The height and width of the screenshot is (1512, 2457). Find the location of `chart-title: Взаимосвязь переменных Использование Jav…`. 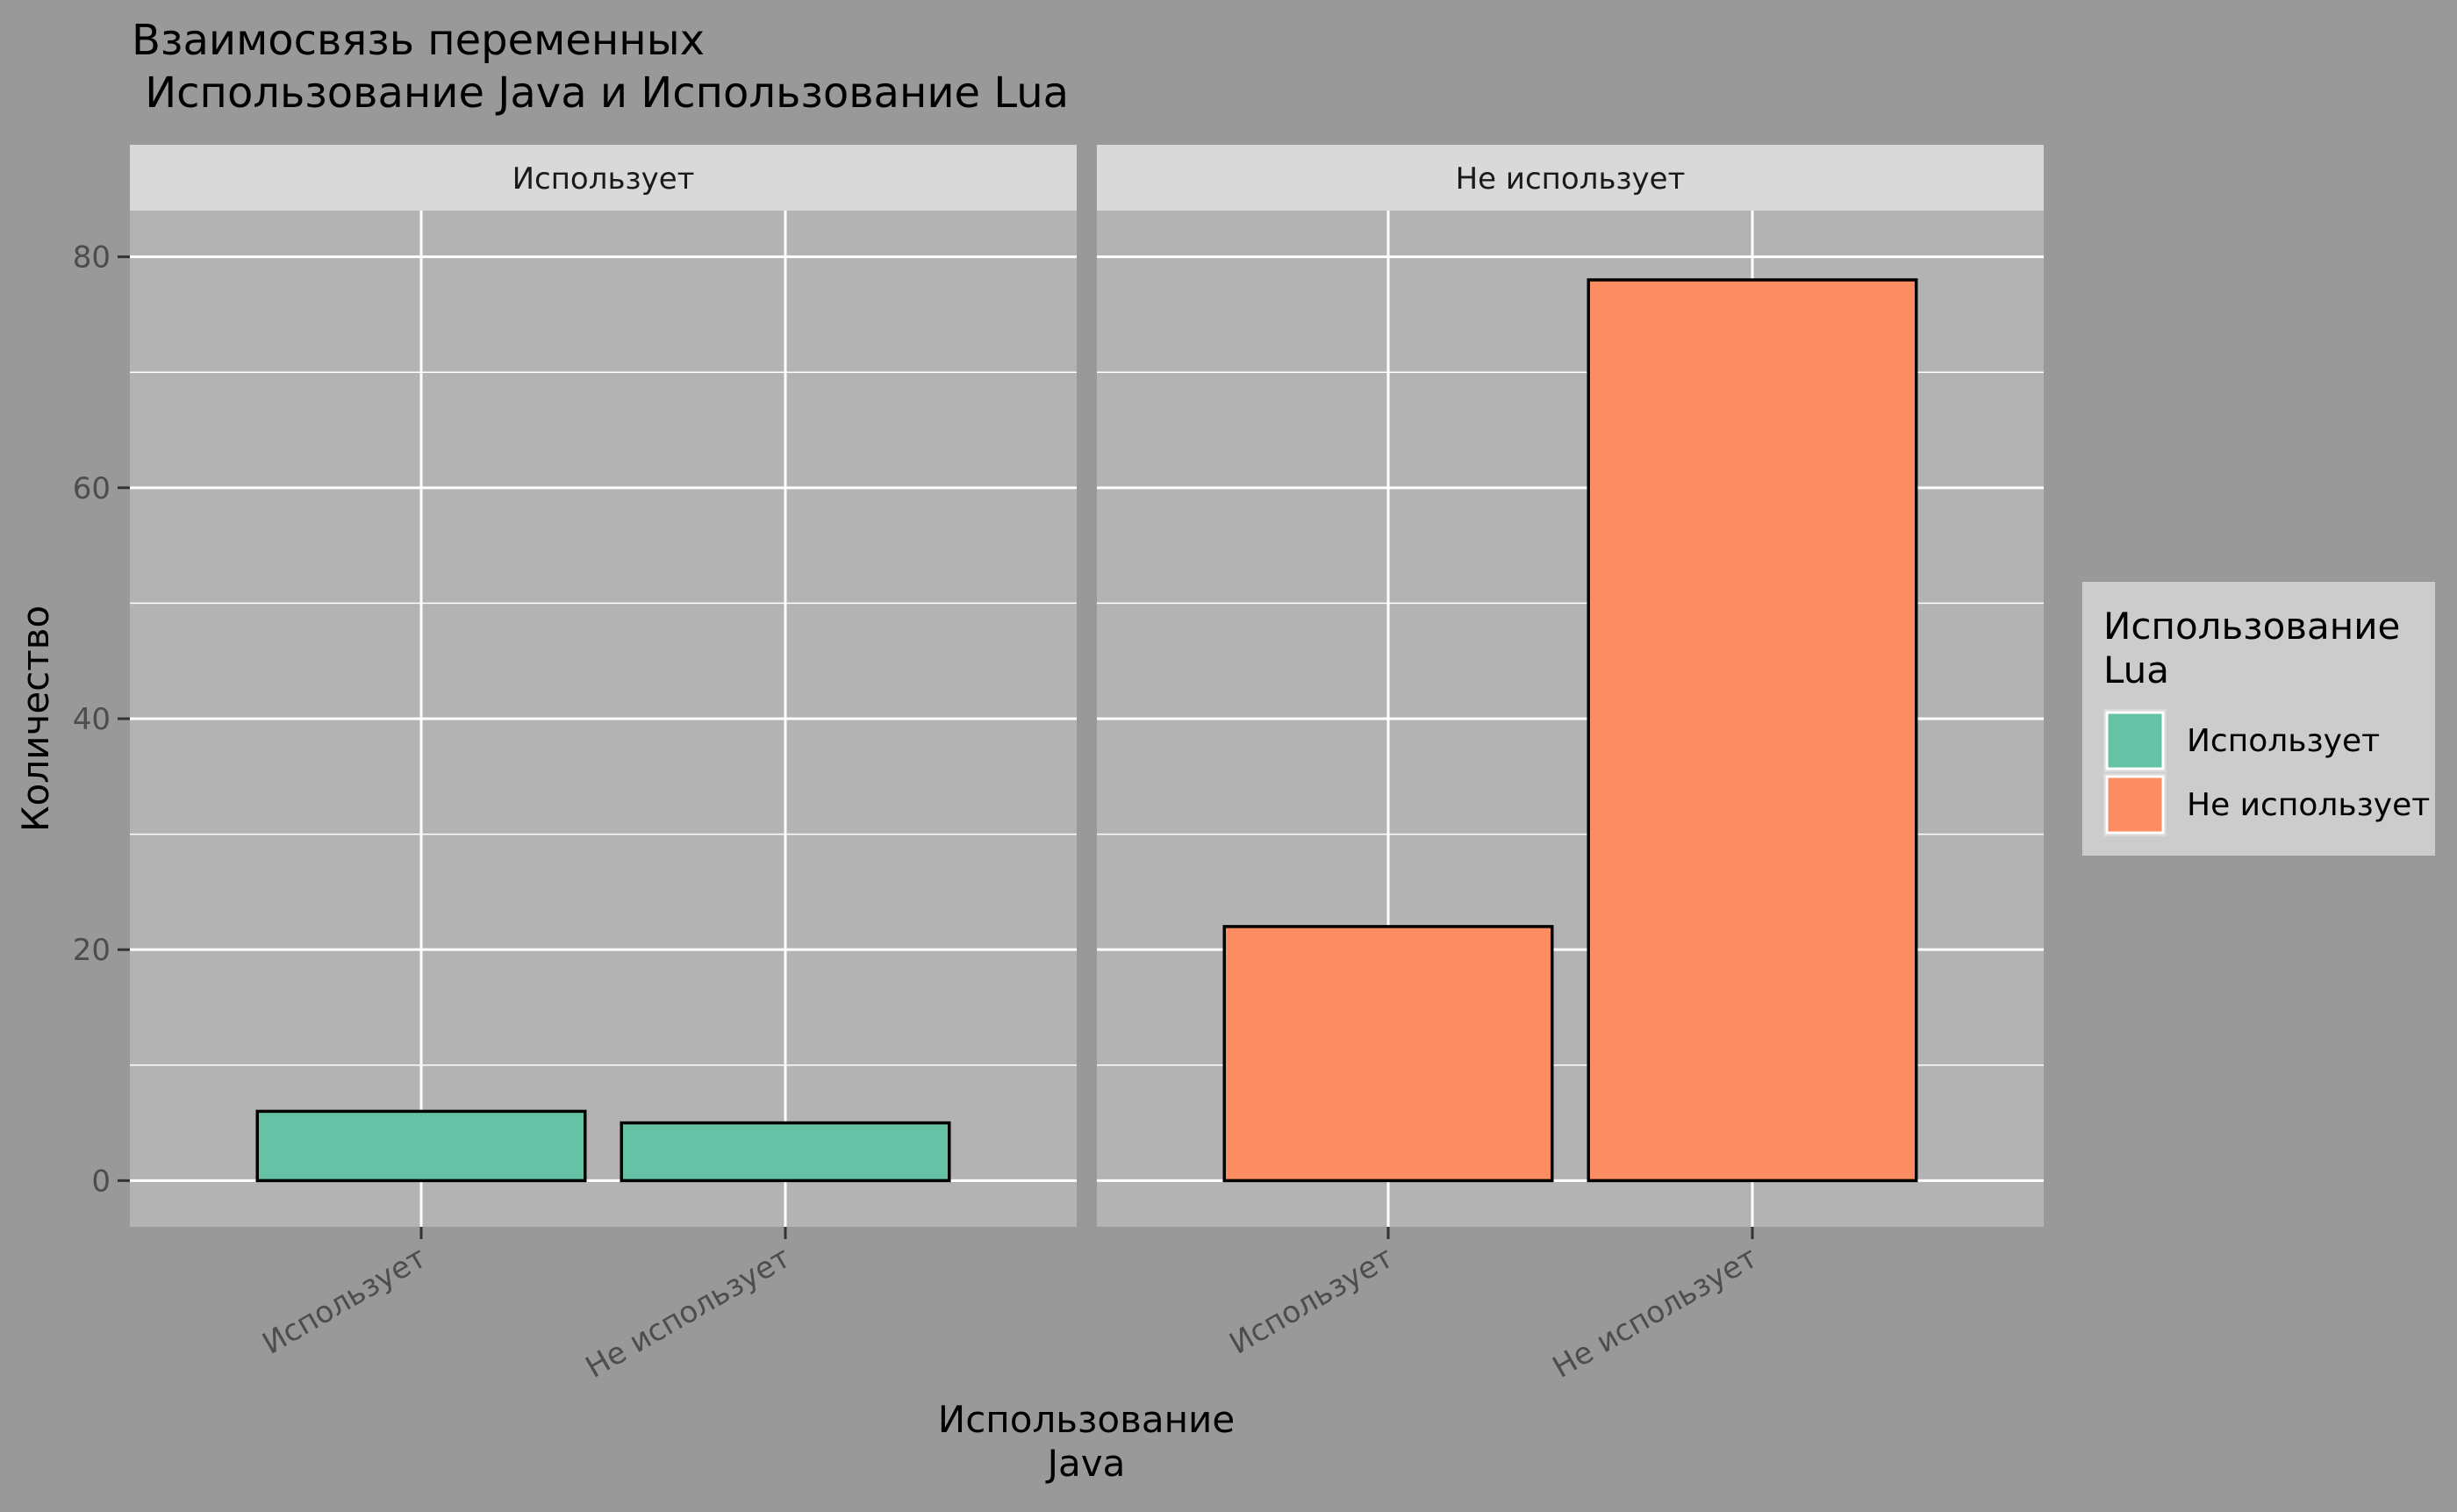

chart-title: Взаимосвязь переменных Использование Jav… is located at coordinates (600, 67).